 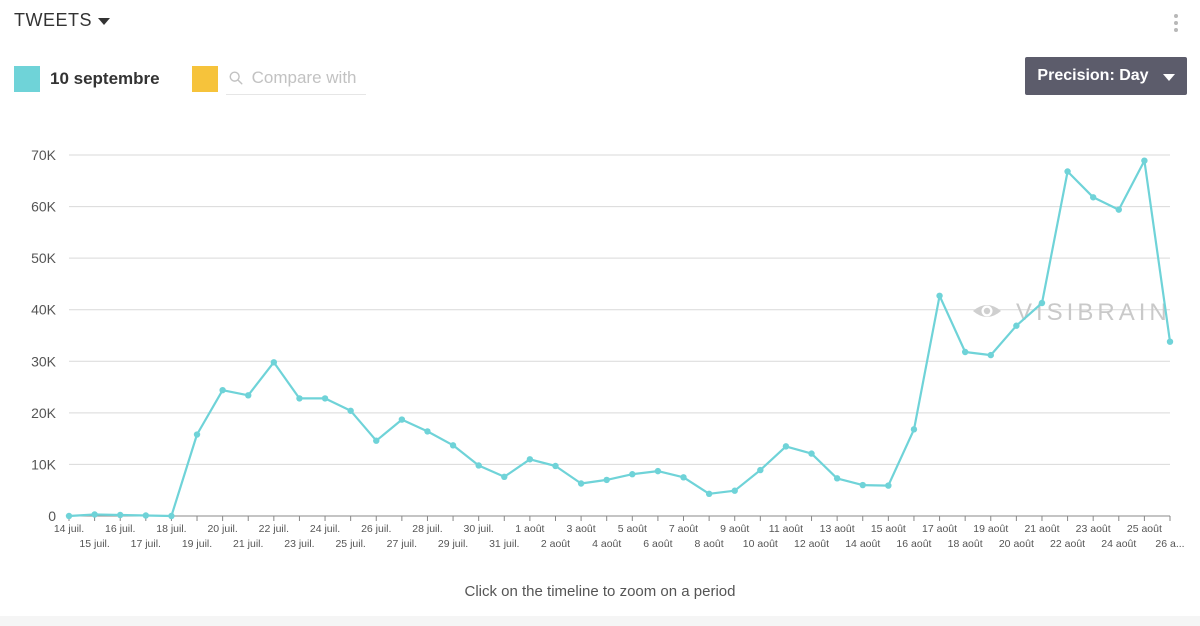 I want to click on x-tick-label: 21 juil., so click(x=248, y=544).